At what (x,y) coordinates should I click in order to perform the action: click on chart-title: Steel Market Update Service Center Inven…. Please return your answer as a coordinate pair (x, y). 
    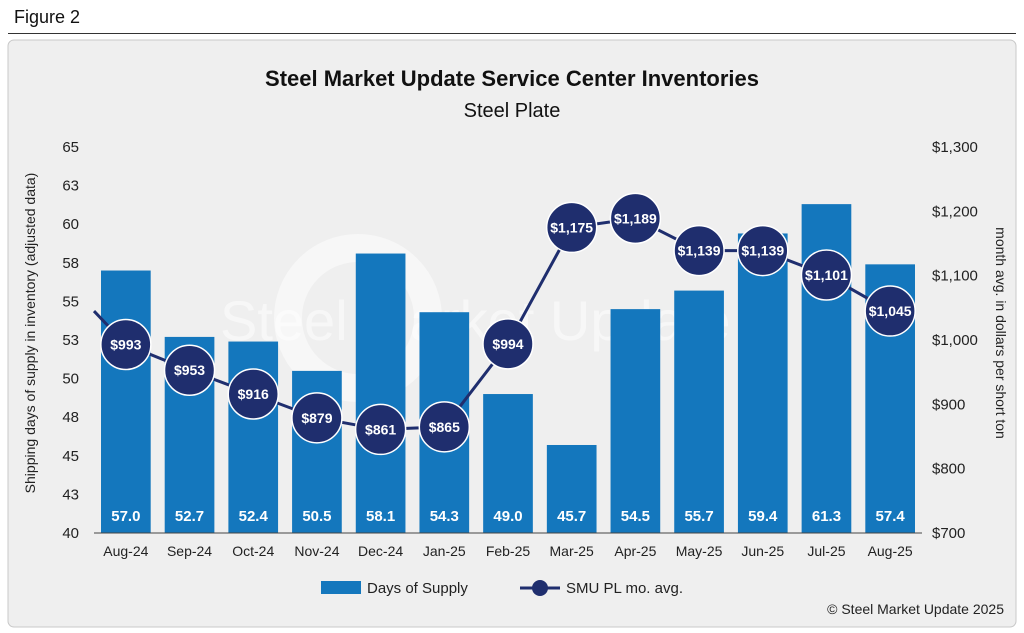
    Looking at the image, I should click on (512, 78).